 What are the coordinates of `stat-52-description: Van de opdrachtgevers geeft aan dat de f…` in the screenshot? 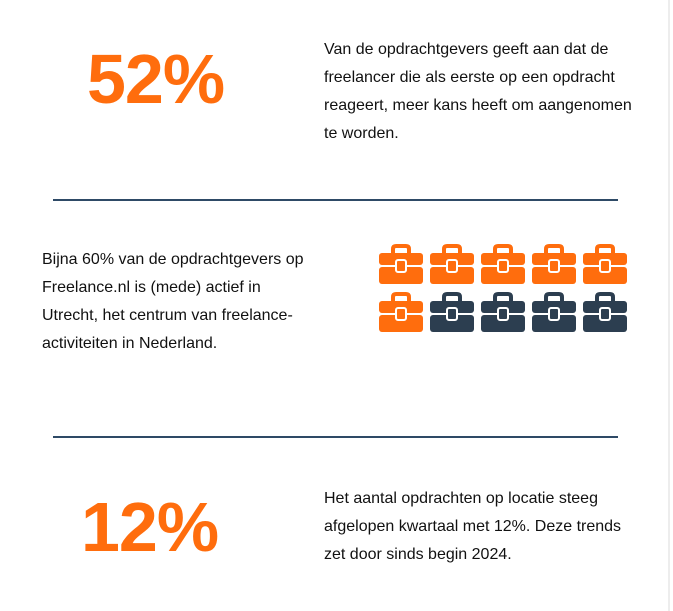 It's located at (478, 91).